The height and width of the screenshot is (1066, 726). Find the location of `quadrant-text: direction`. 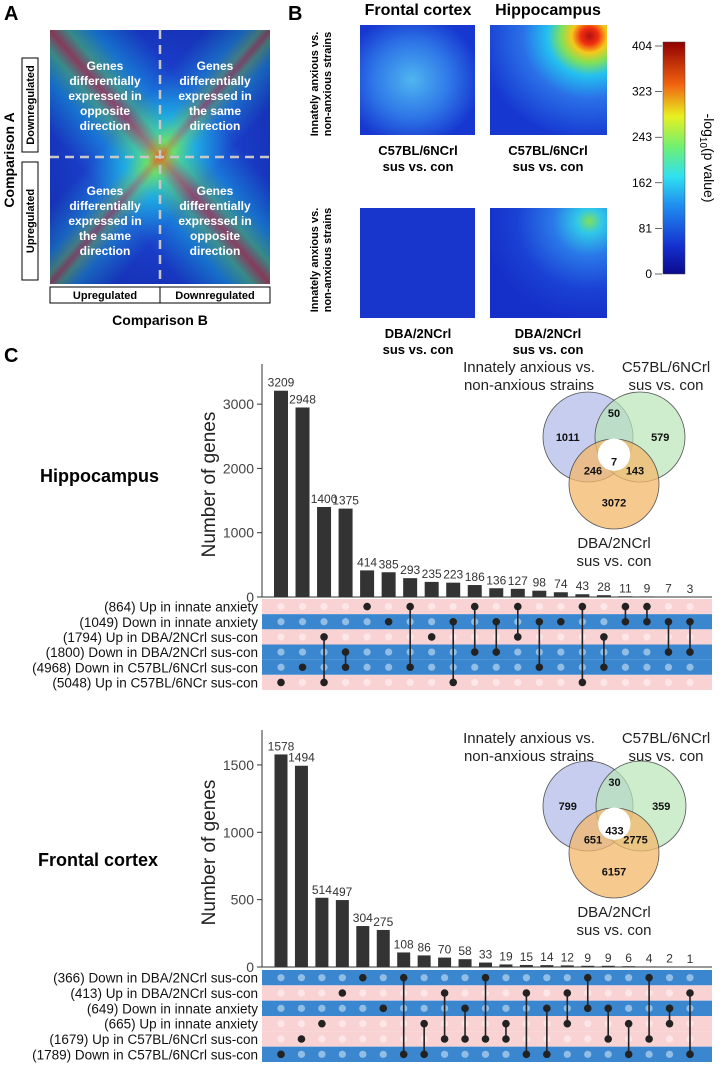

quadrant-text: direction is located at coordinates (215, 251).